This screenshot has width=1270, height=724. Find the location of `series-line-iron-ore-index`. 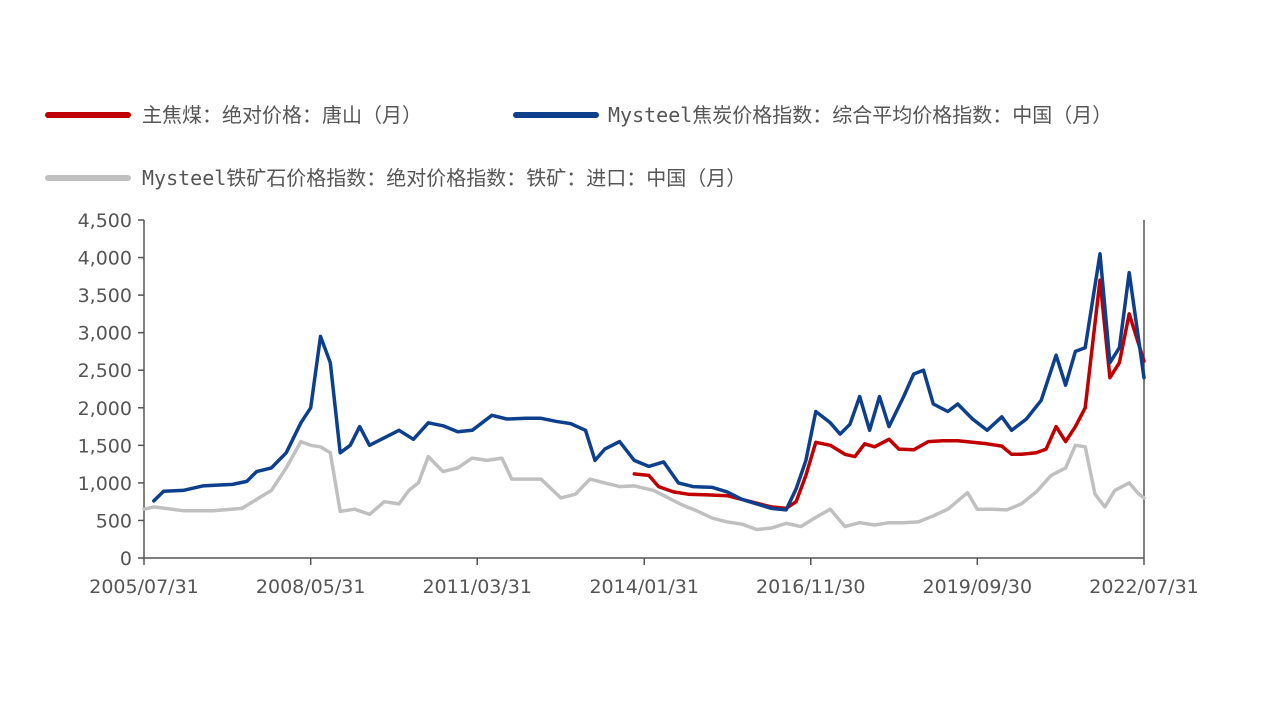

series-line-iron-ore-index is located at coordinates (644, 485).